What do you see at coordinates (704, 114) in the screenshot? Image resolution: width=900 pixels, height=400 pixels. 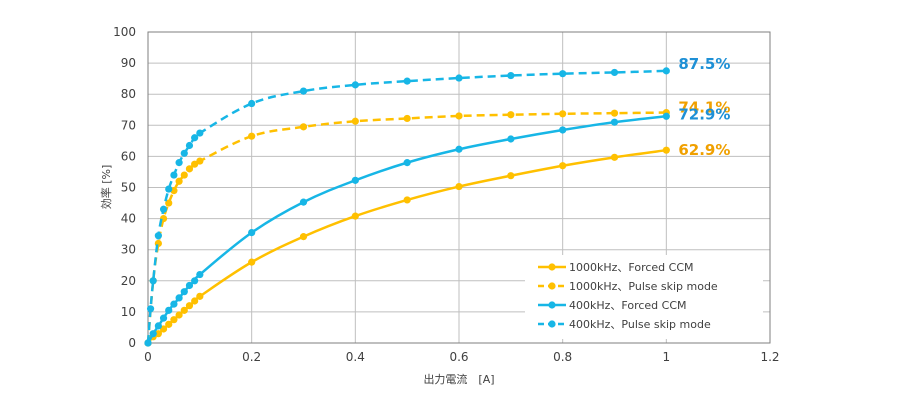 I see `end-value-label: 72.9%` at bounding box center [704, 114].